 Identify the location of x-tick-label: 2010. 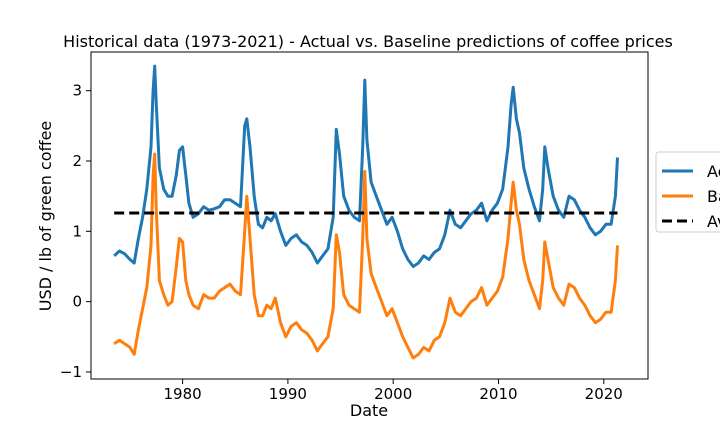
(498, 394).